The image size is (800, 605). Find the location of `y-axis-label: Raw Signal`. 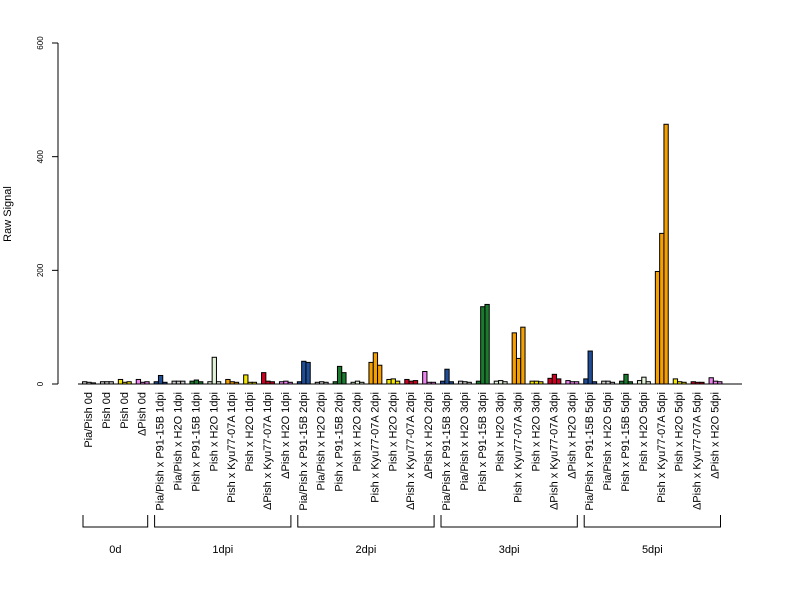

y-axis-label: Raw Signal is located at coordinates (8, 214).